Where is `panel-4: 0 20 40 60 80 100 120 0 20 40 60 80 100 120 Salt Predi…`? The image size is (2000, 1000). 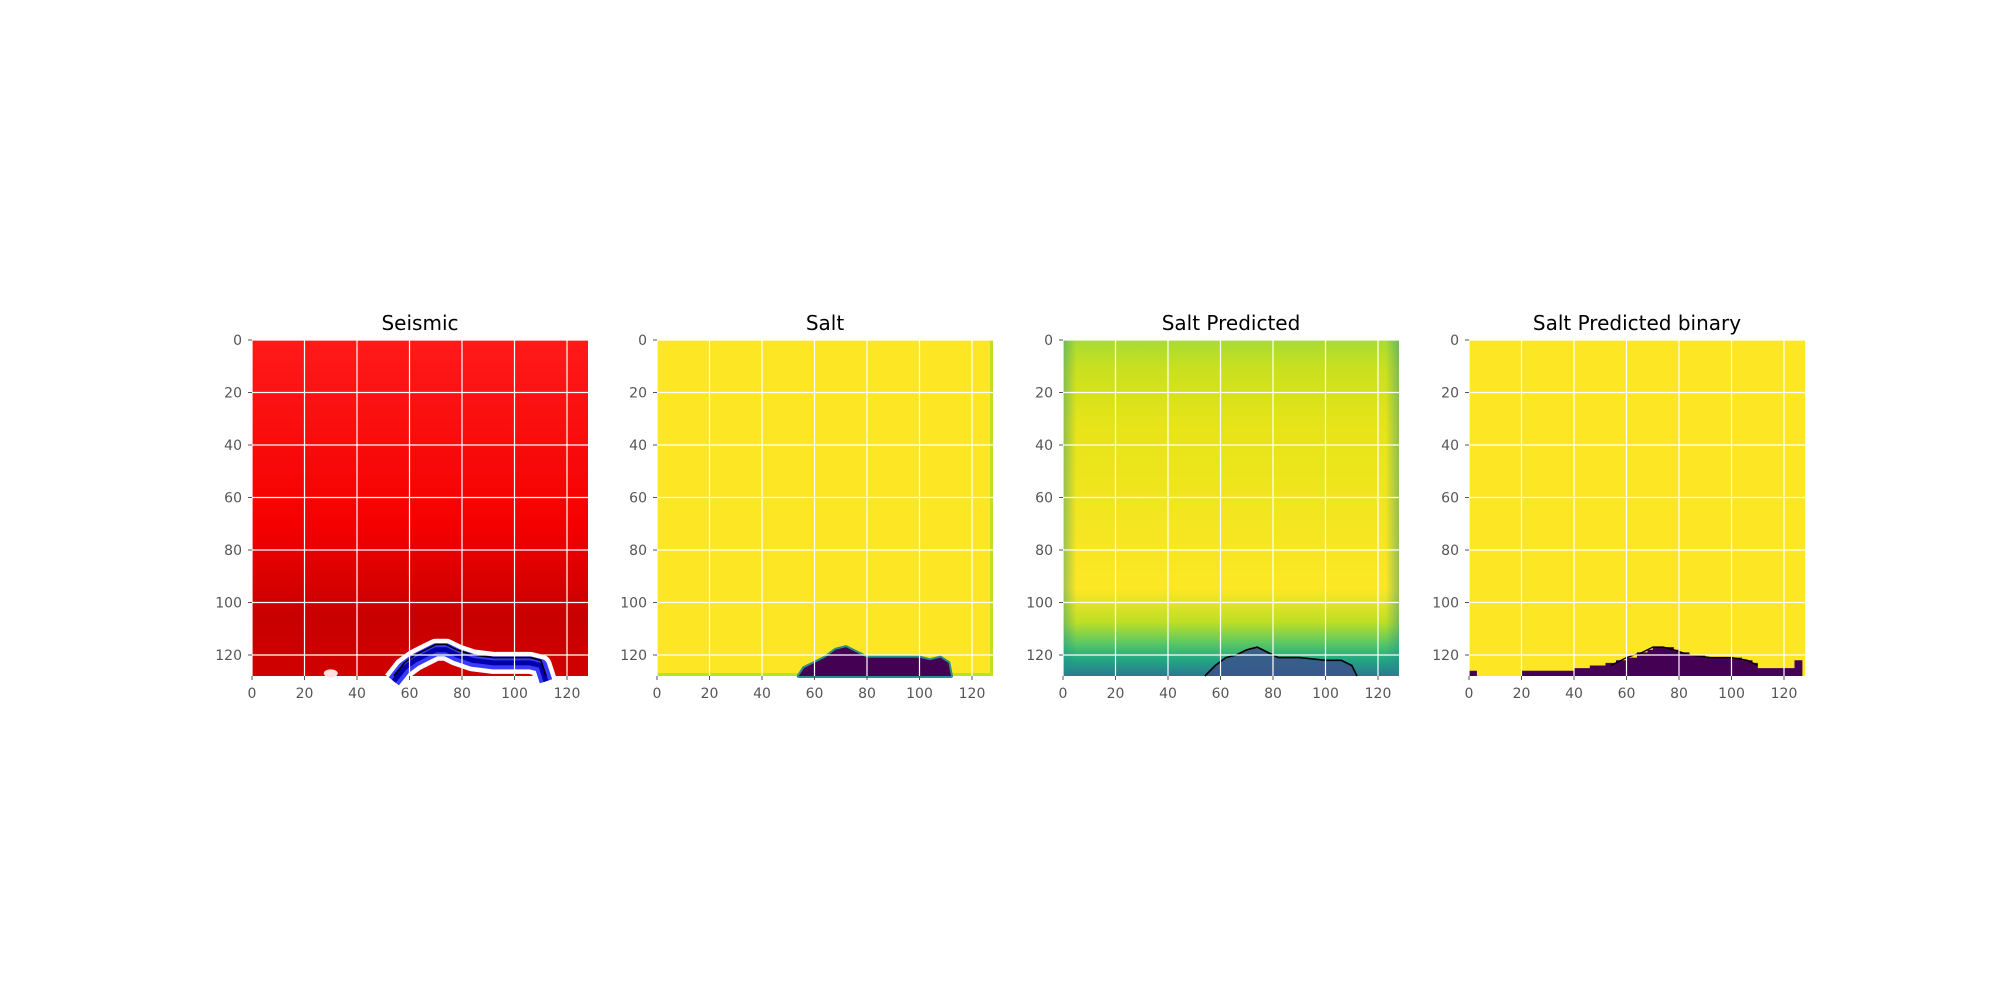 panel-4: 0 20 40 60 80 100 120 0 20 40 60 80 100 120 Salt Predi… is located at coordinates (1618, 506).